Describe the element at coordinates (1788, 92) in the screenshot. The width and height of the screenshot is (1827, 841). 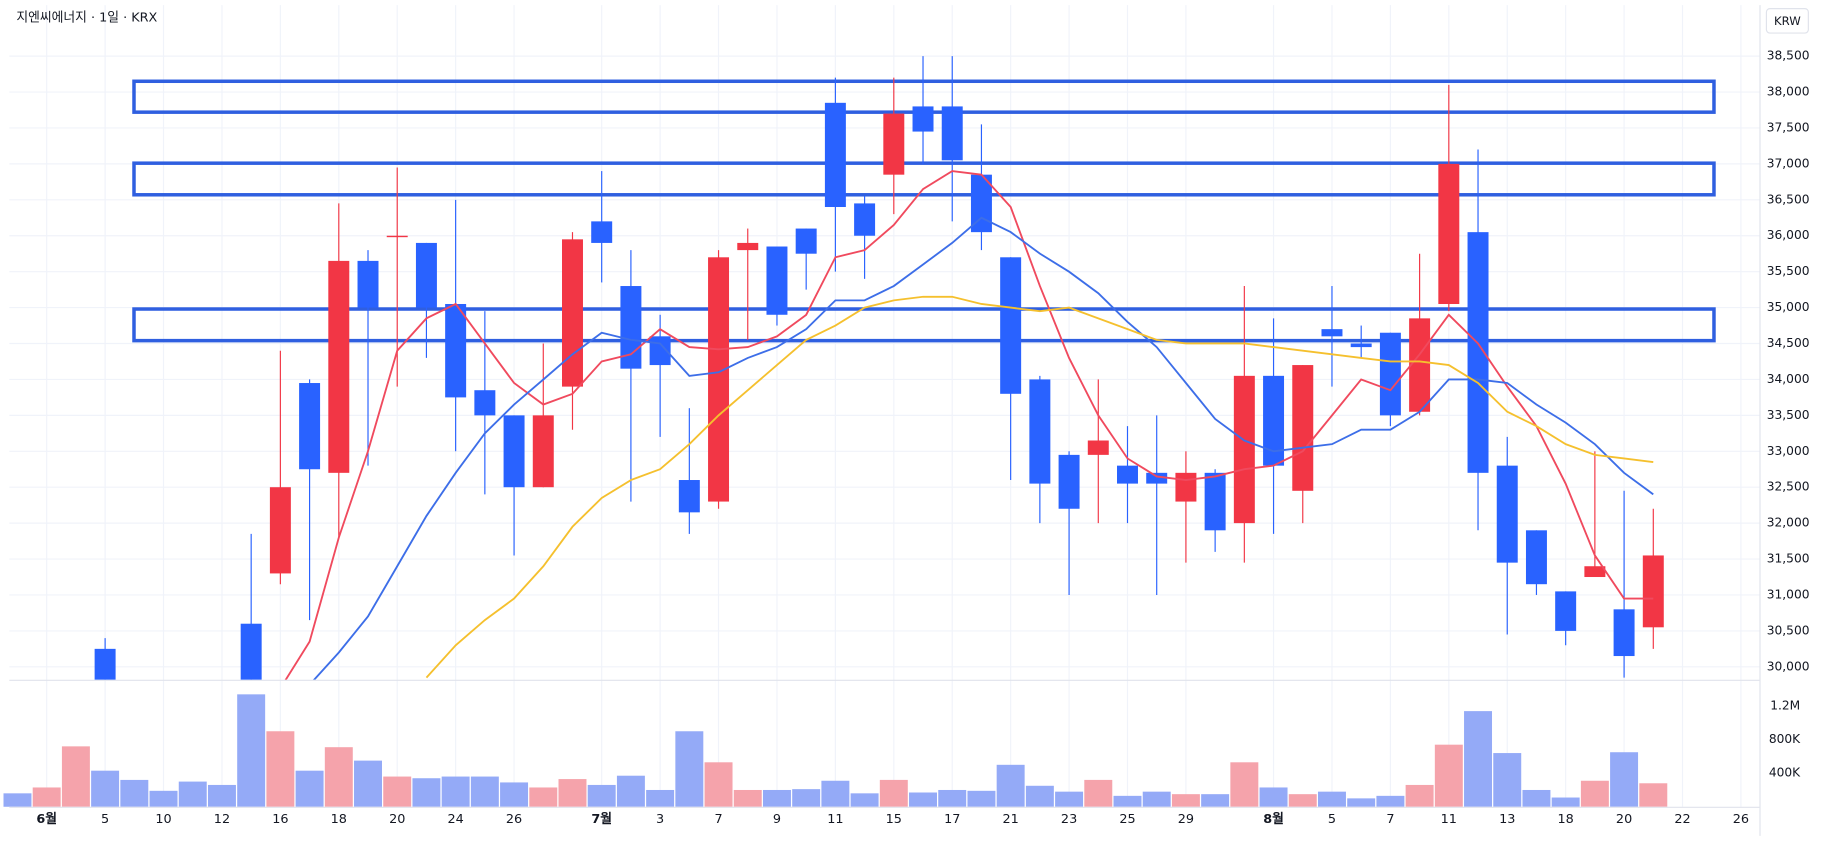
I see `y-tick-label: 38,000` at that location.